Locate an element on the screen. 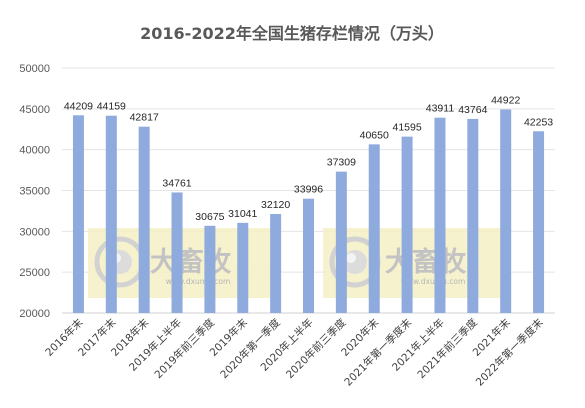 This screenshot has width=585, height=408. data-label: 40650 is located at coordinates (374, 135).